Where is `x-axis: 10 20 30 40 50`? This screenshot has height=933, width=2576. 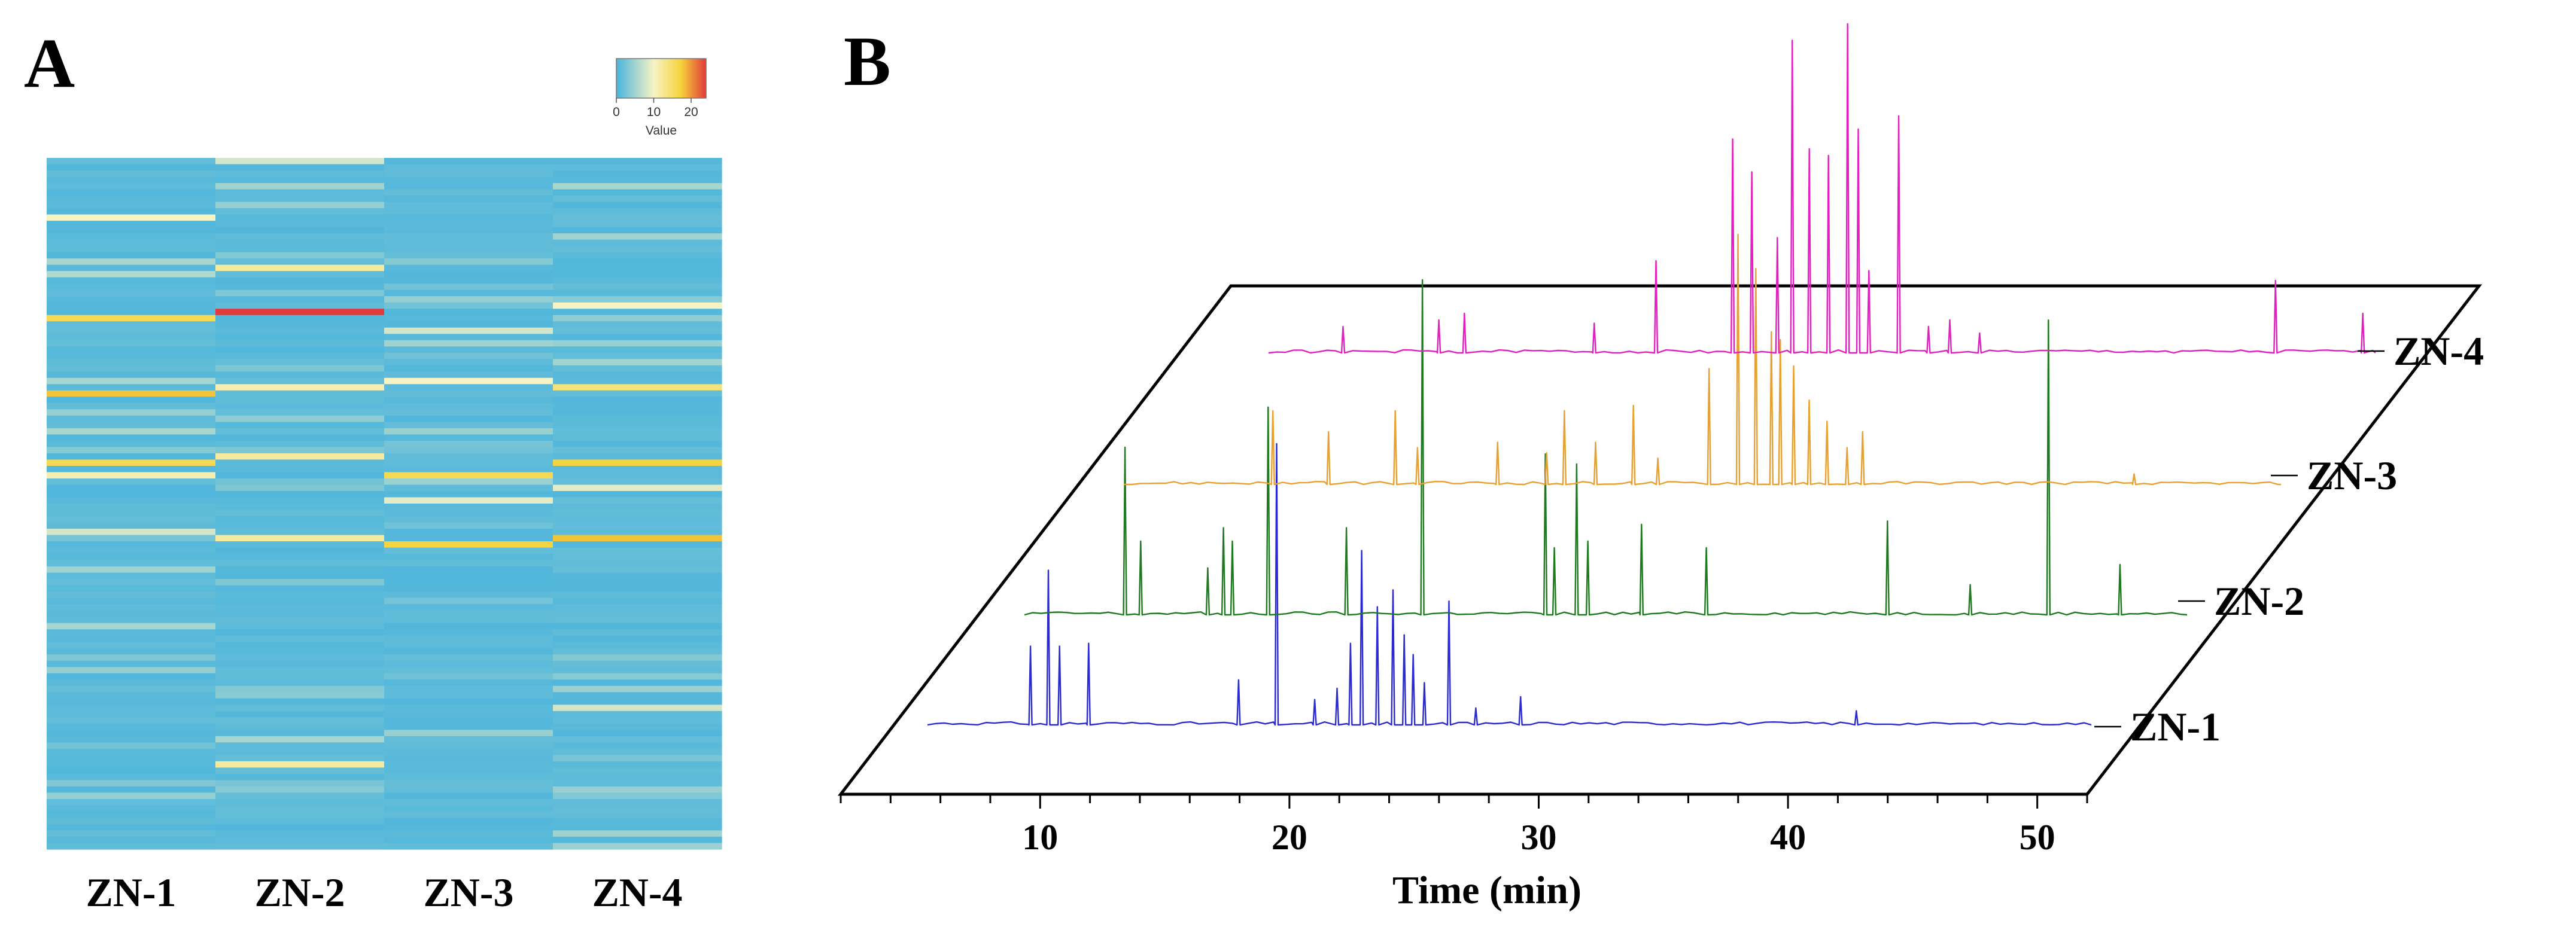
x-axis: 10 20 30 40 50 is located at coordinates (1464, 825).